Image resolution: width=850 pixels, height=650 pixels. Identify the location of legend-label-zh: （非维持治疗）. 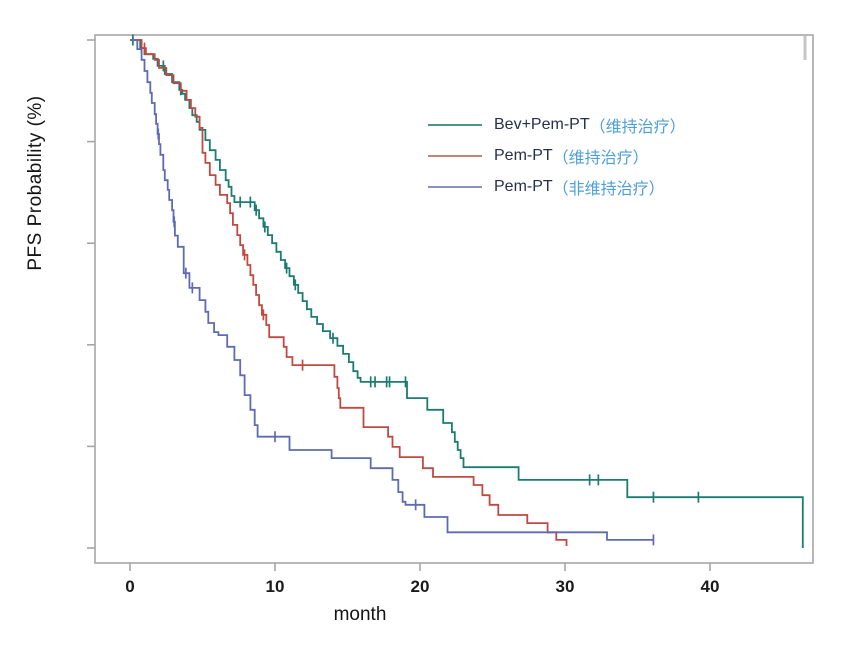
(608, 189).